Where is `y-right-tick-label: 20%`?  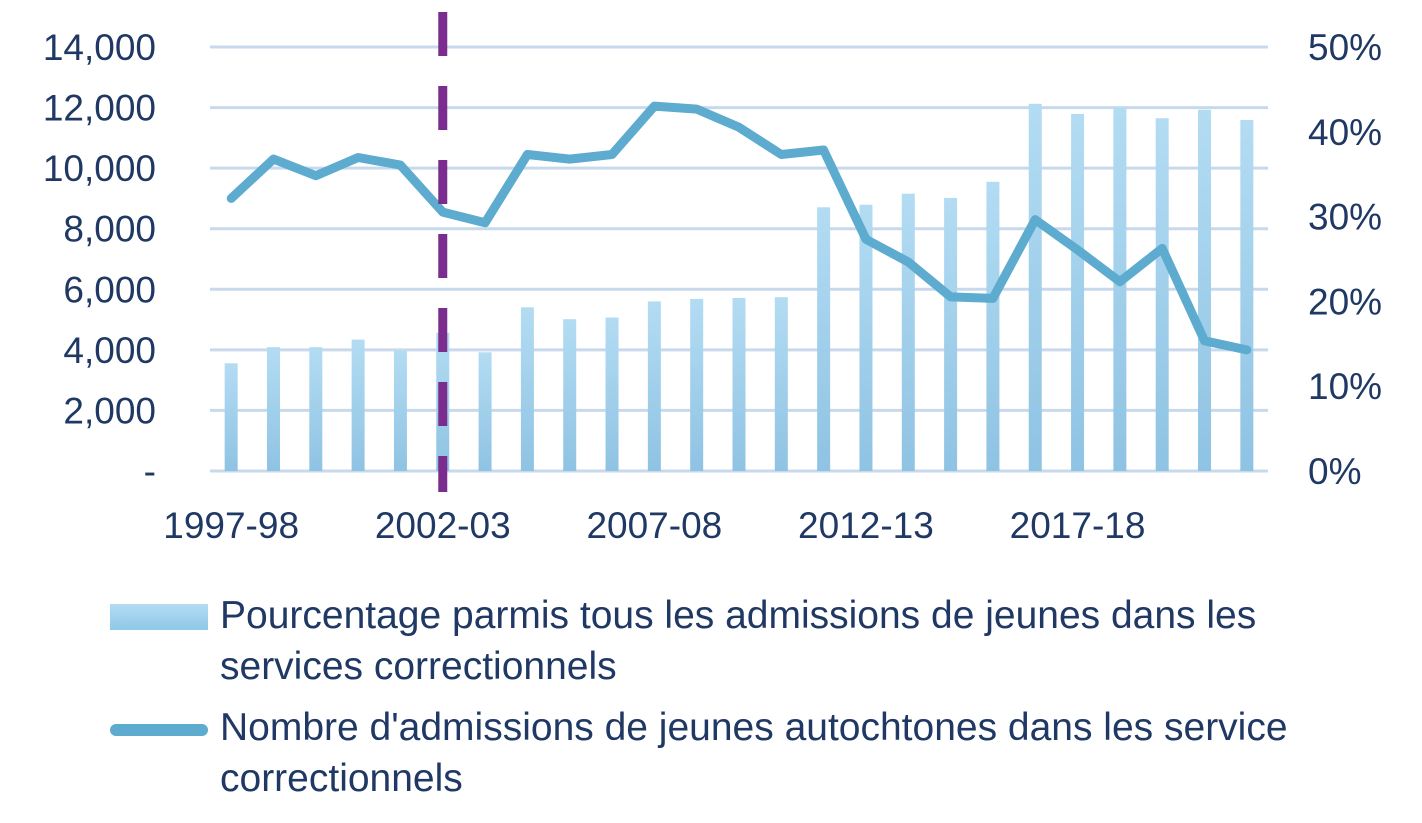
y-right-tick-label: 20% is located at coordinates (1345, 301).